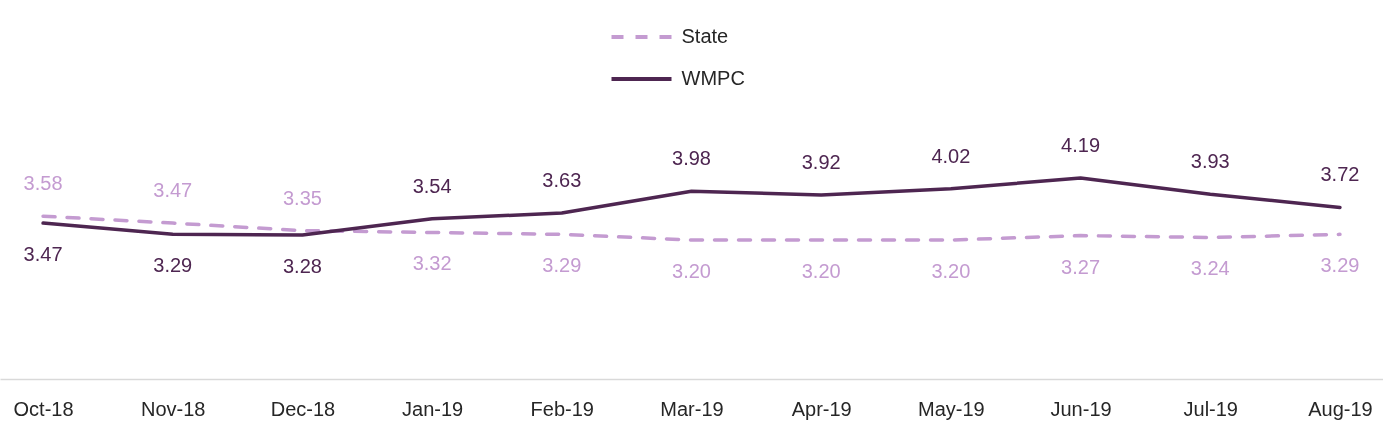  What do you see at coordinates (302, 197) in the screenshot?
I see `data-label: 3.35` at bounding box center [302, 197].